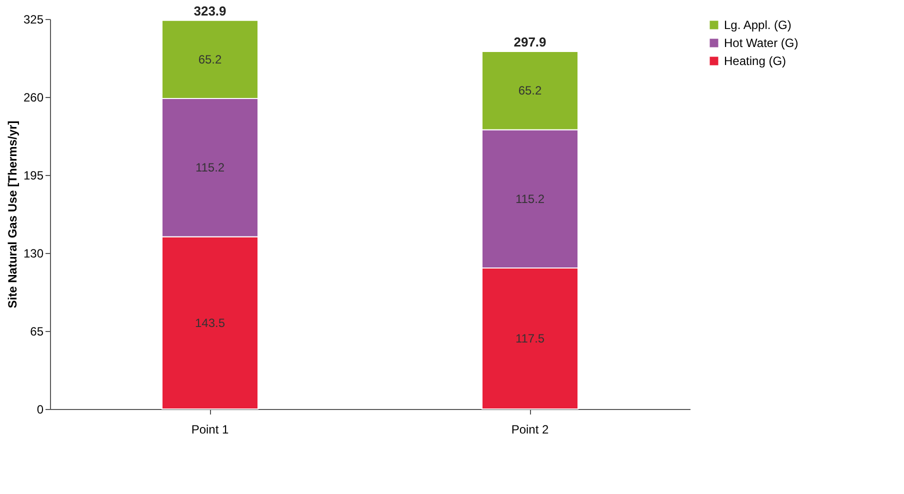 This screenshot has height=494, width=904. Describe the element at coordinates (761, 43) in the screenshot. I see `legend-label: Hot Water (G)` at that location.